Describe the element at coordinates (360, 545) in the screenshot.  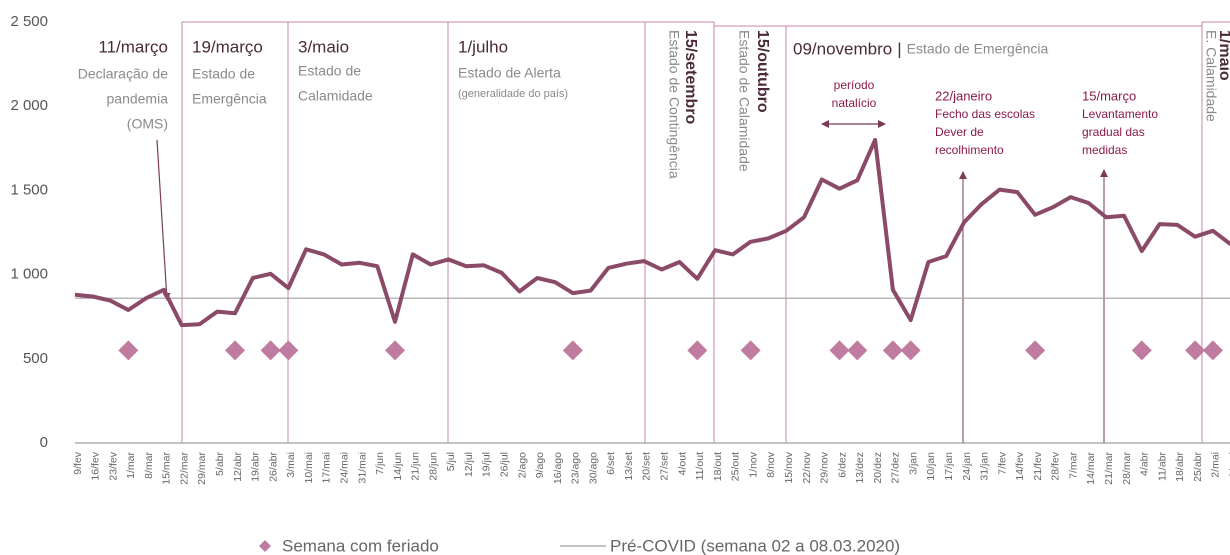
I see `legend-label: Semana com feriado` at that location.